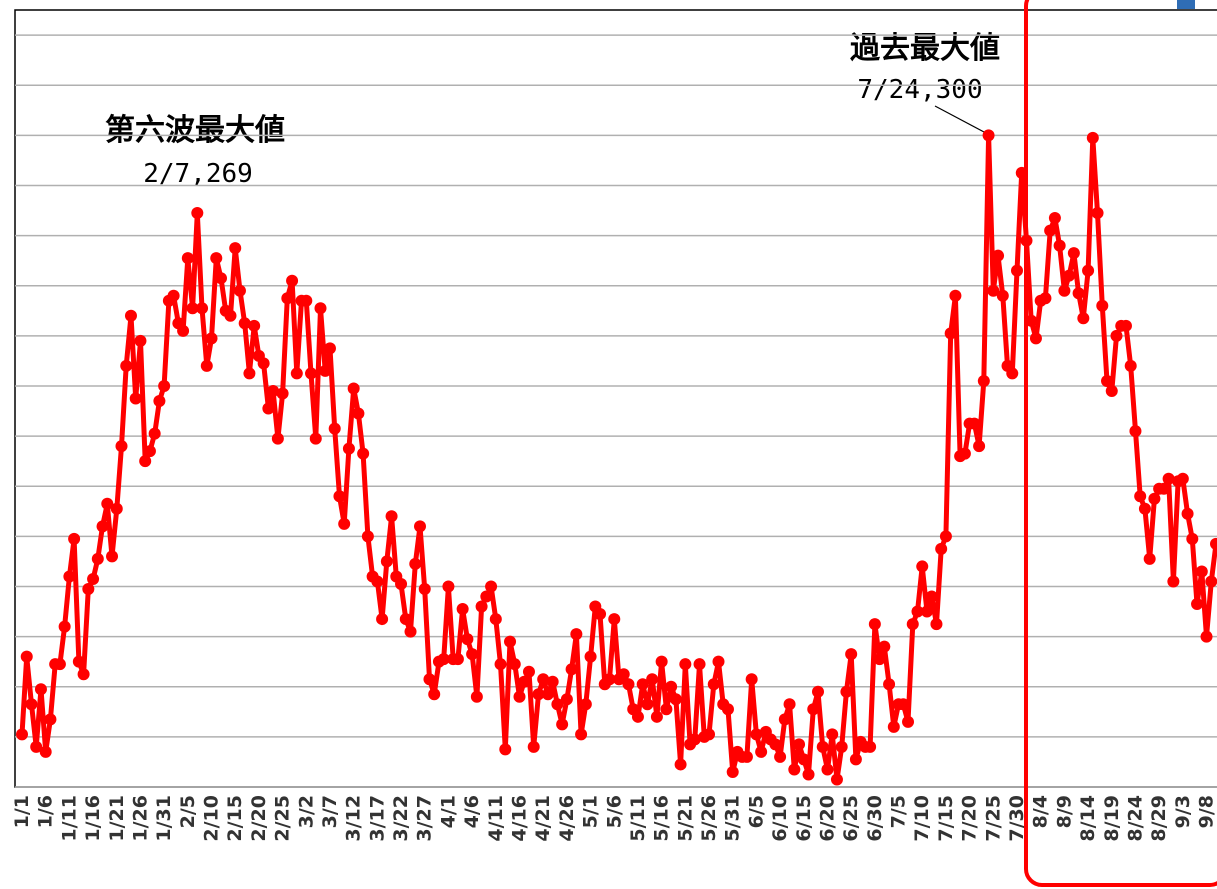 The image size is (1217, 889). What do you see at coordinates (69, 818) in the screenshot?
I see `x-tick-label: 1/11` at bounding box center [69, 818].